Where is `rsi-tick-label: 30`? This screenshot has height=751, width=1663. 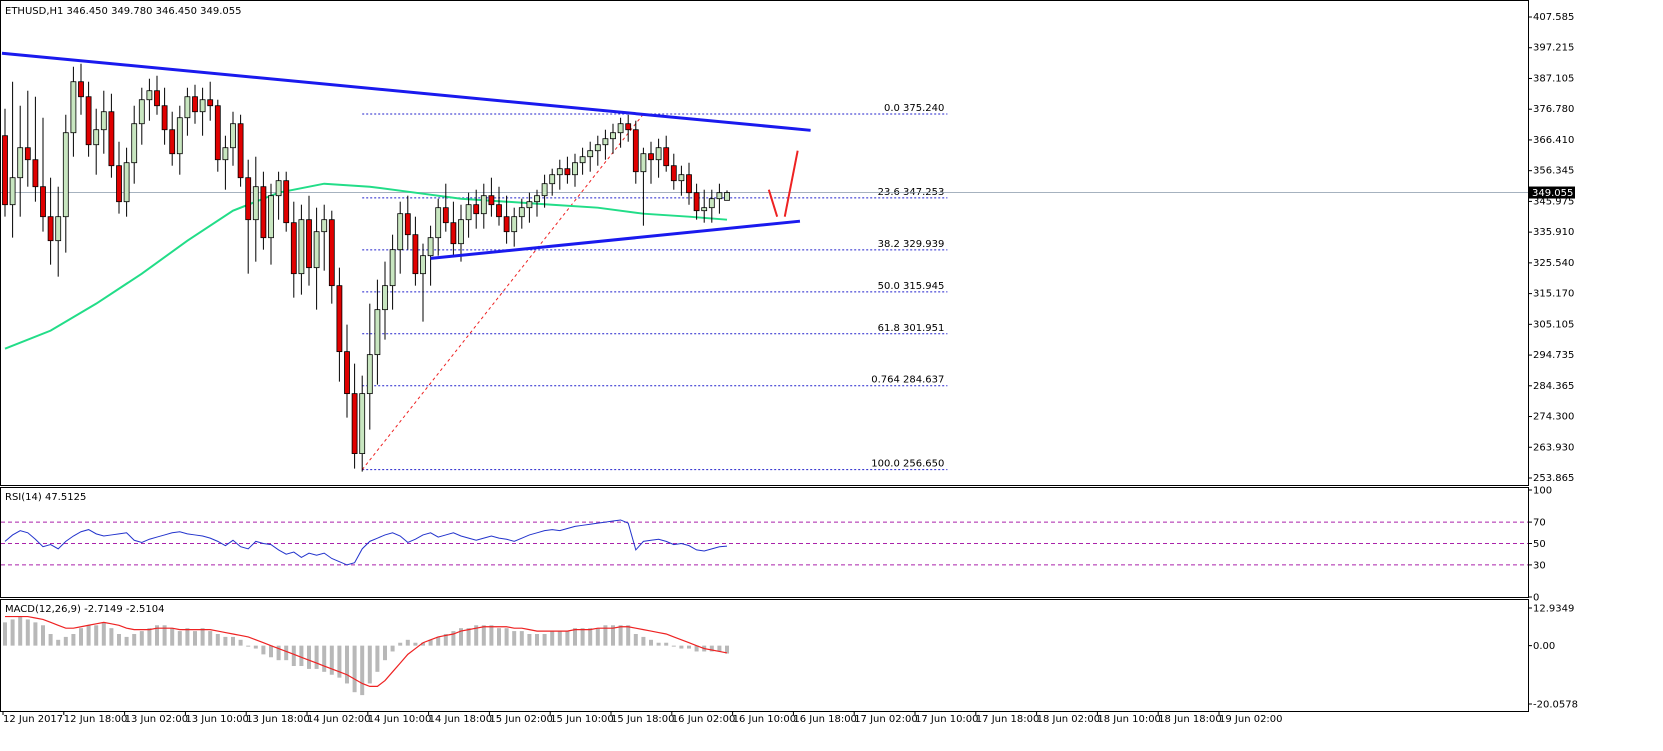 rsi-tick-label: 30 is located at coordinates (1539, 565).